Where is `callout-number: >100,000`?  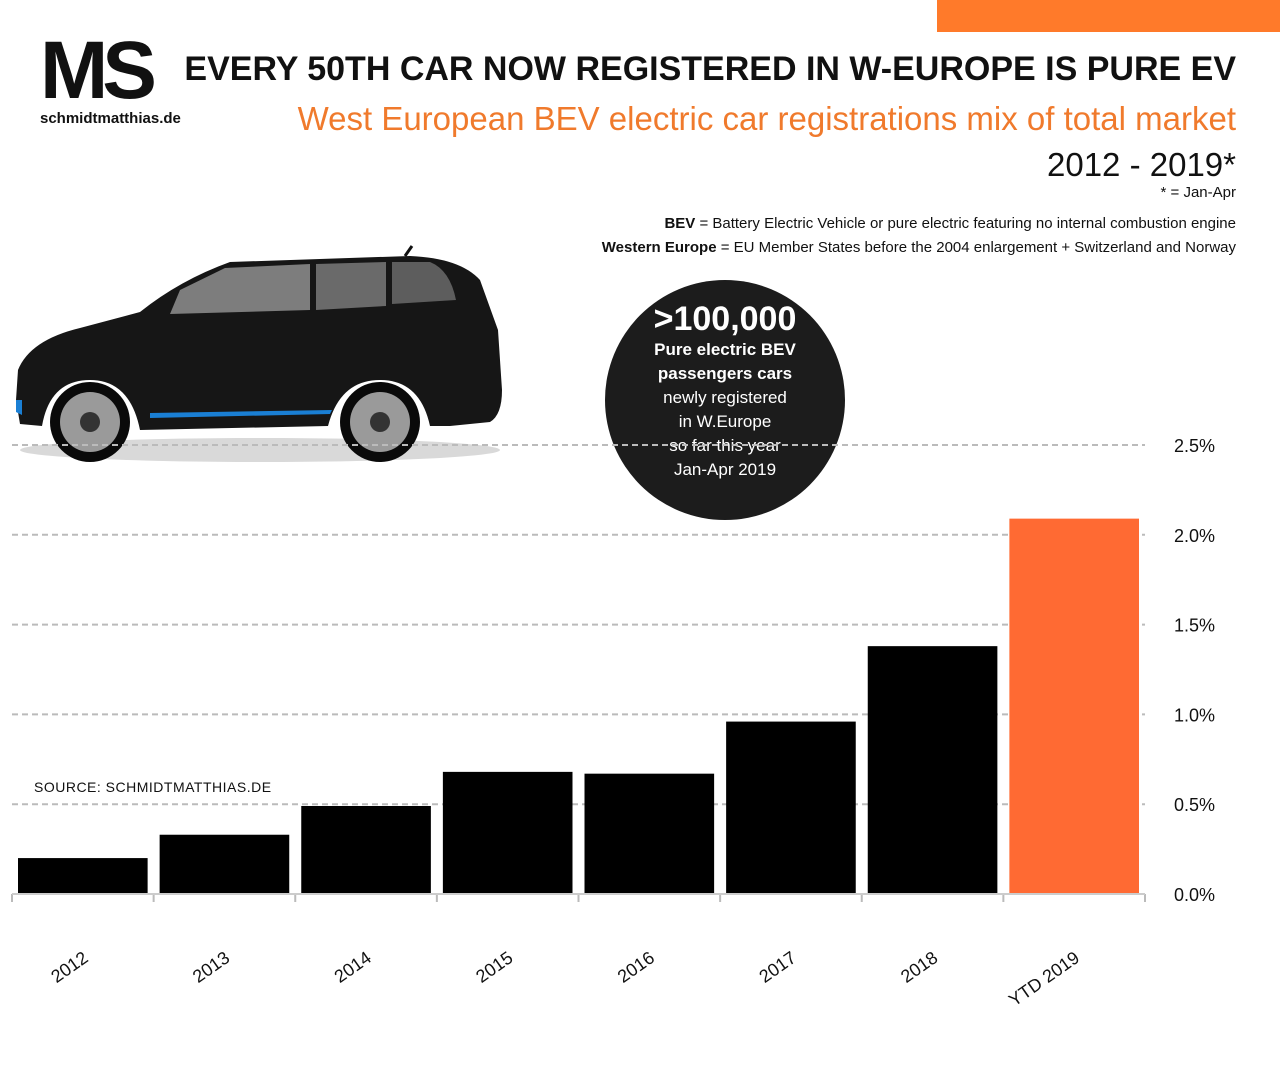 callout-number: >100,000 is located at coordinates (725, 319).